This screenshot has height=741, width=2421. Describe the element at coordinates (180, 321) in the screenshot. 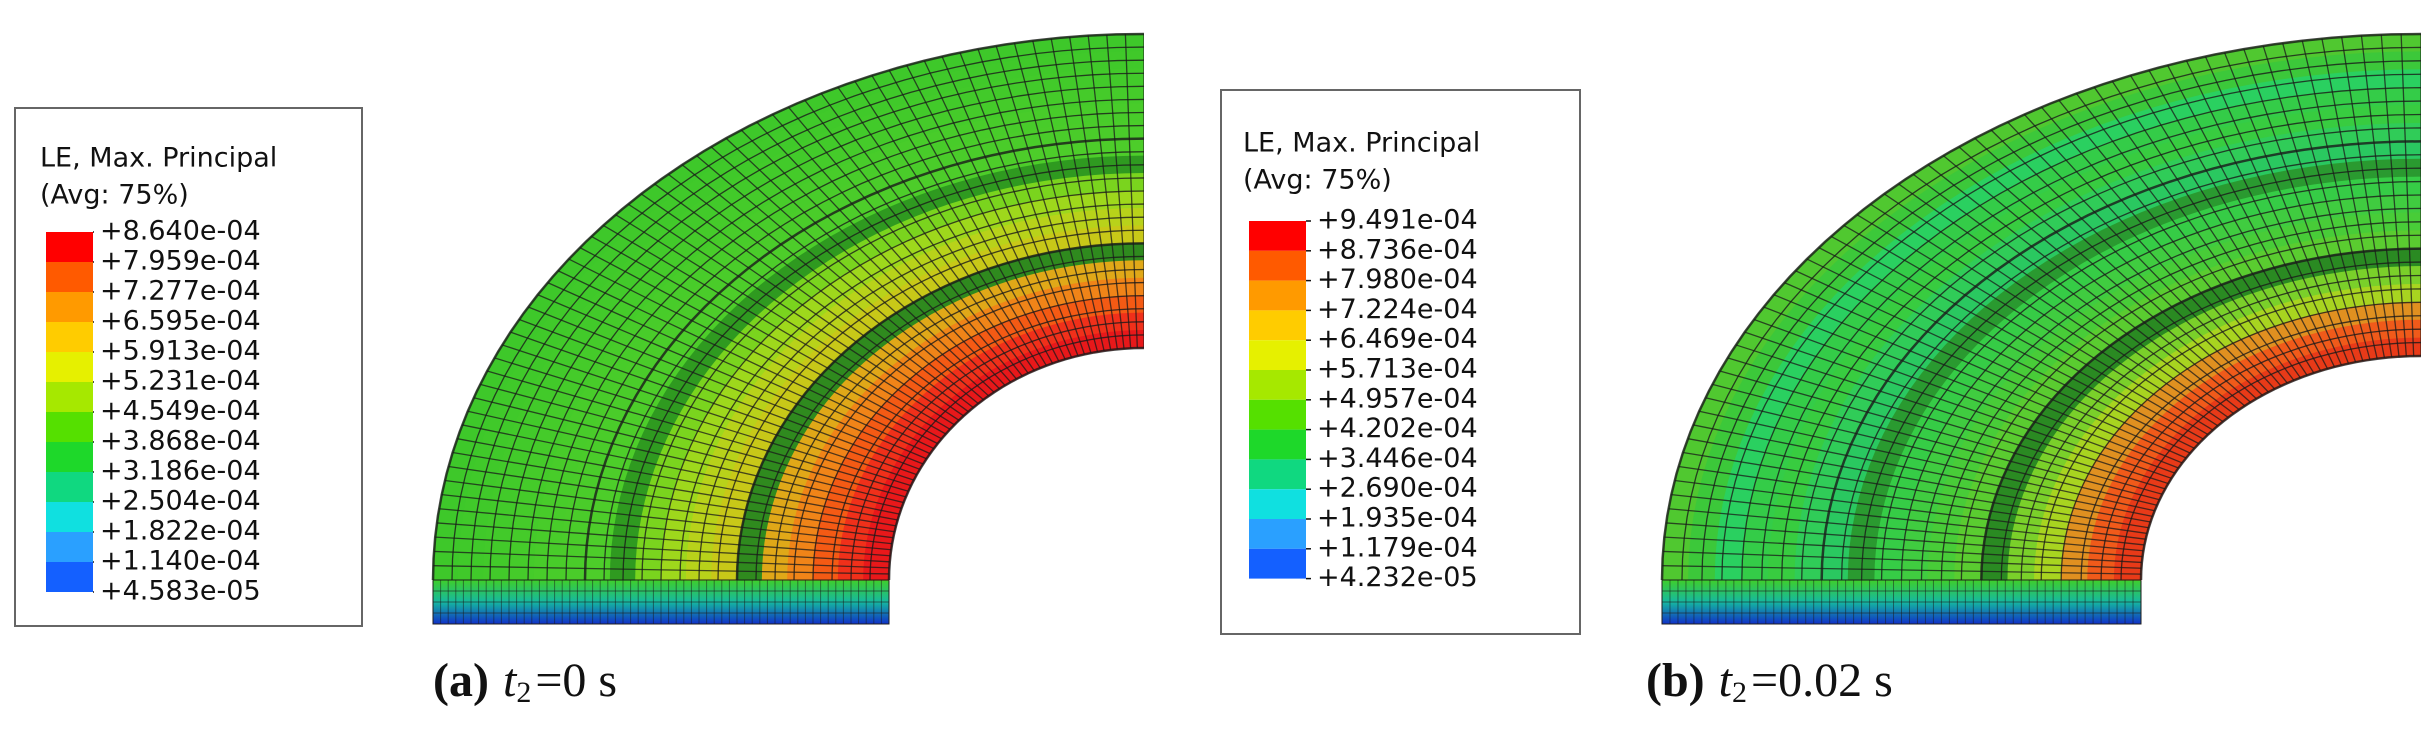

I see `legend-value: +6.595e-04` at that location.